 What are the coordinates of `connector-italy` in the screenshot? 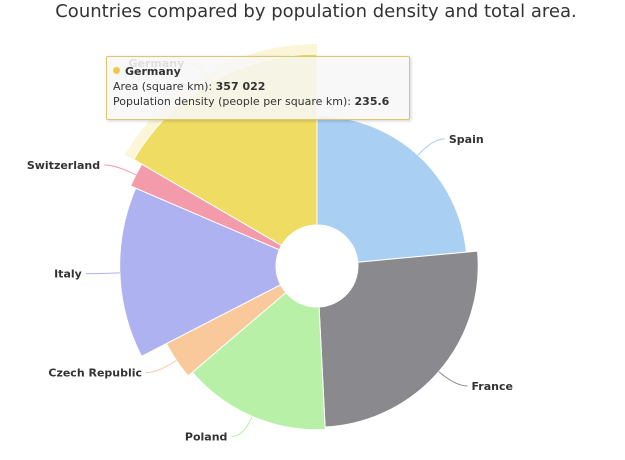 It's located at (102, 273).